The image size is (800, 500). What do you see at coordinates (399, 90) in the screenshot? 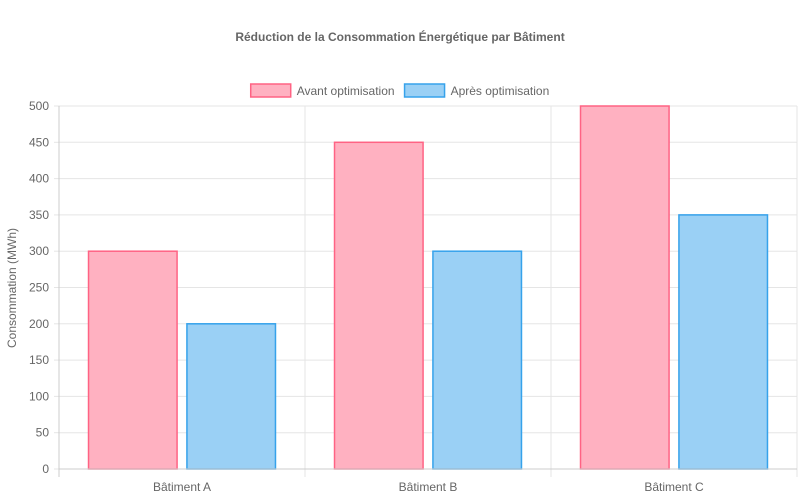
I see `legend: Avant optimisation Après optimisation` at bounding box center [399, 90].